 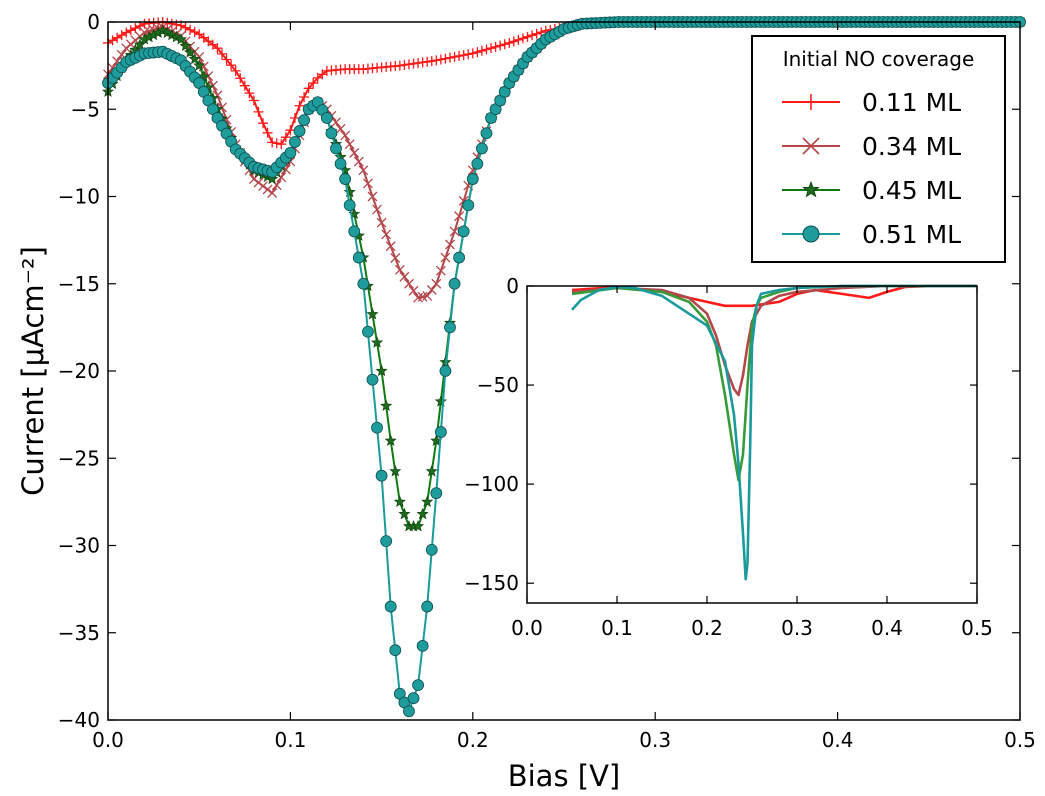 What do you see at coordinates (564, 776) in the screenshot?
I see `x-axis-label: Bias [V]` at bounding box center [564, 776].